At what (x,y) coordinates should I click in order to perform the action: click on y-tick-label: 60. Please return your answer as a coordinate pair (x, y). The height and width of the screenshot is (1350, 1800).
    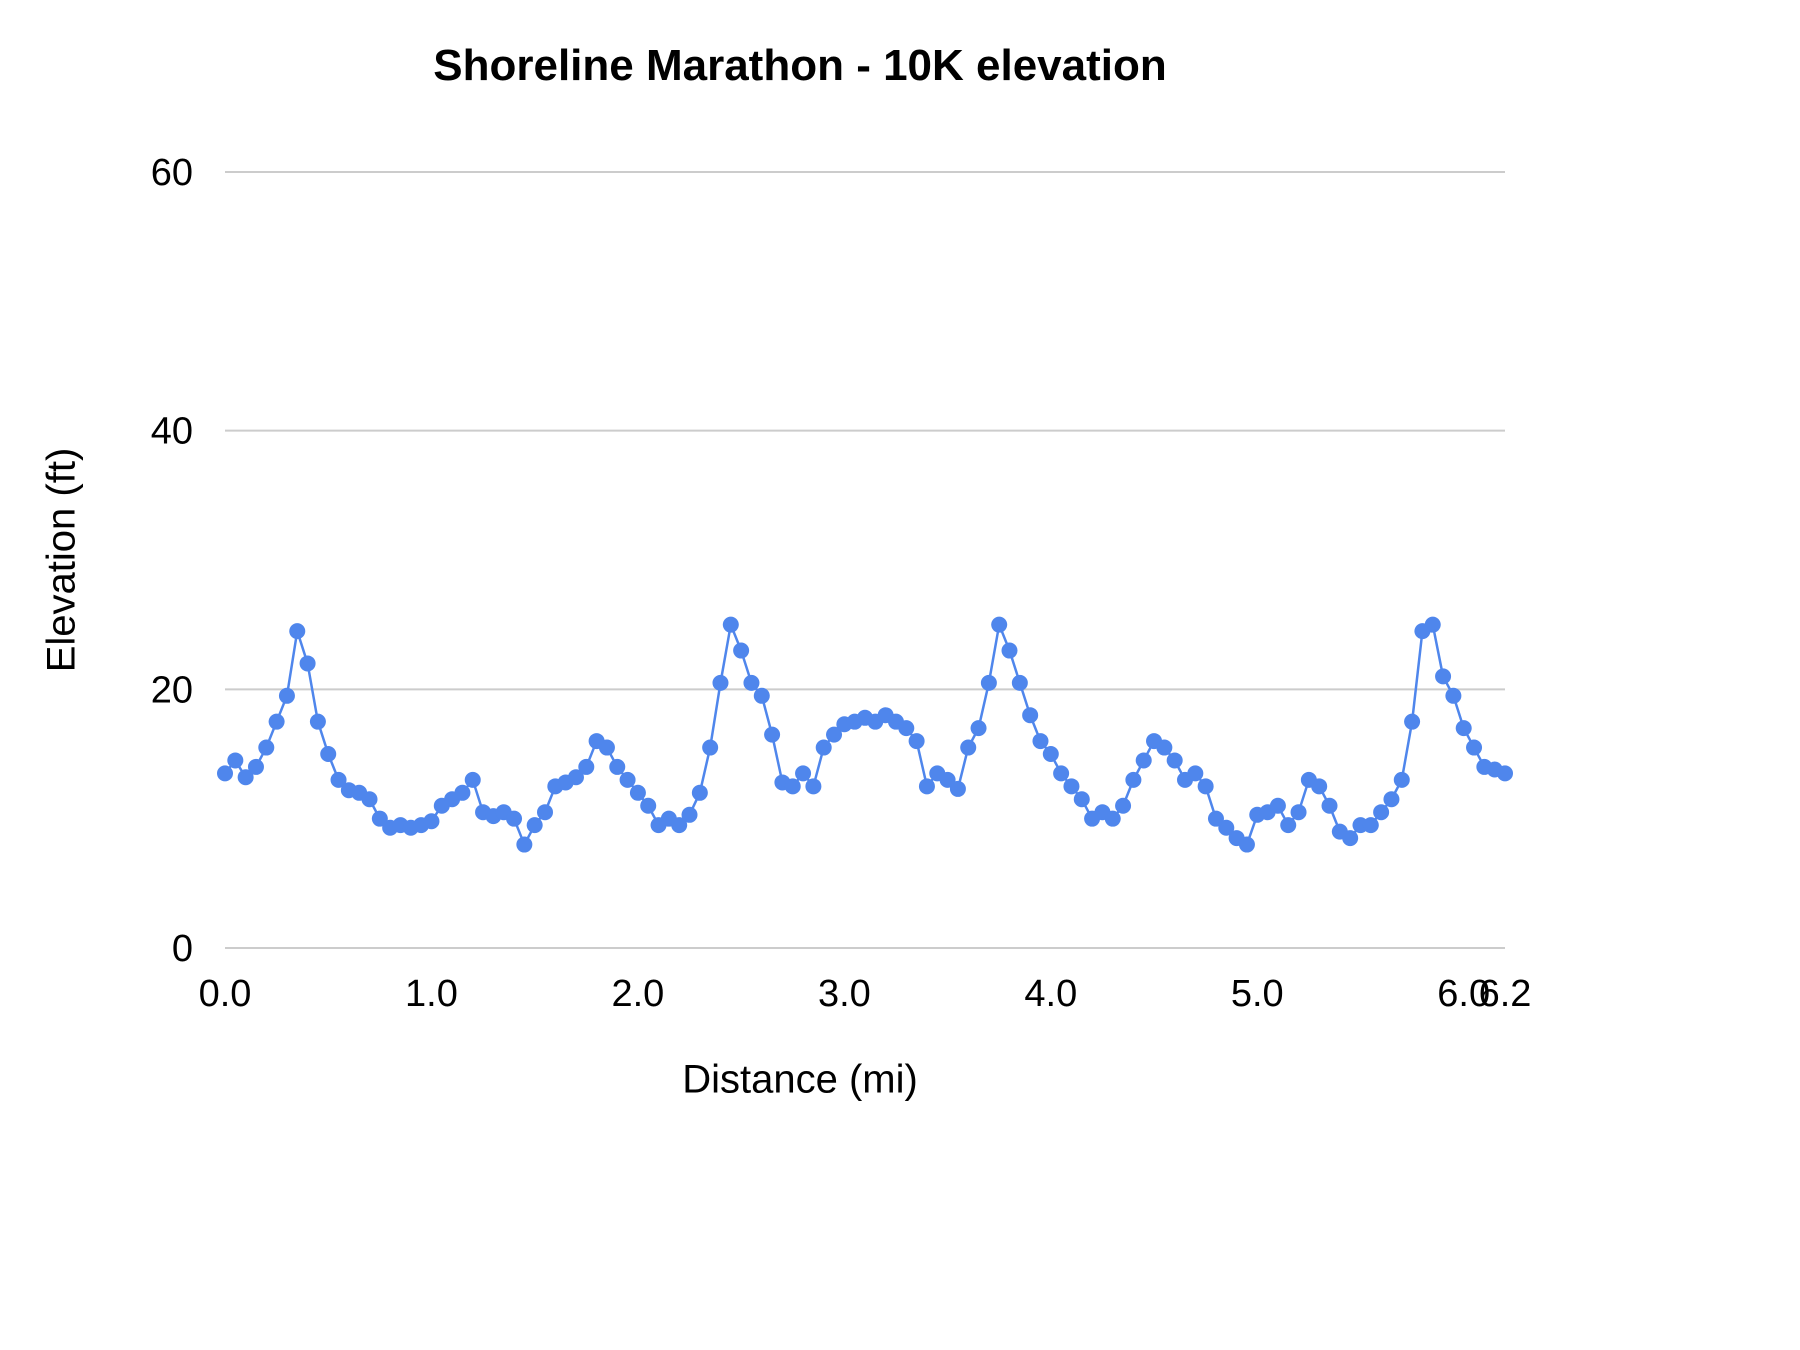
    Looking at the image, I should click on (172, 173).